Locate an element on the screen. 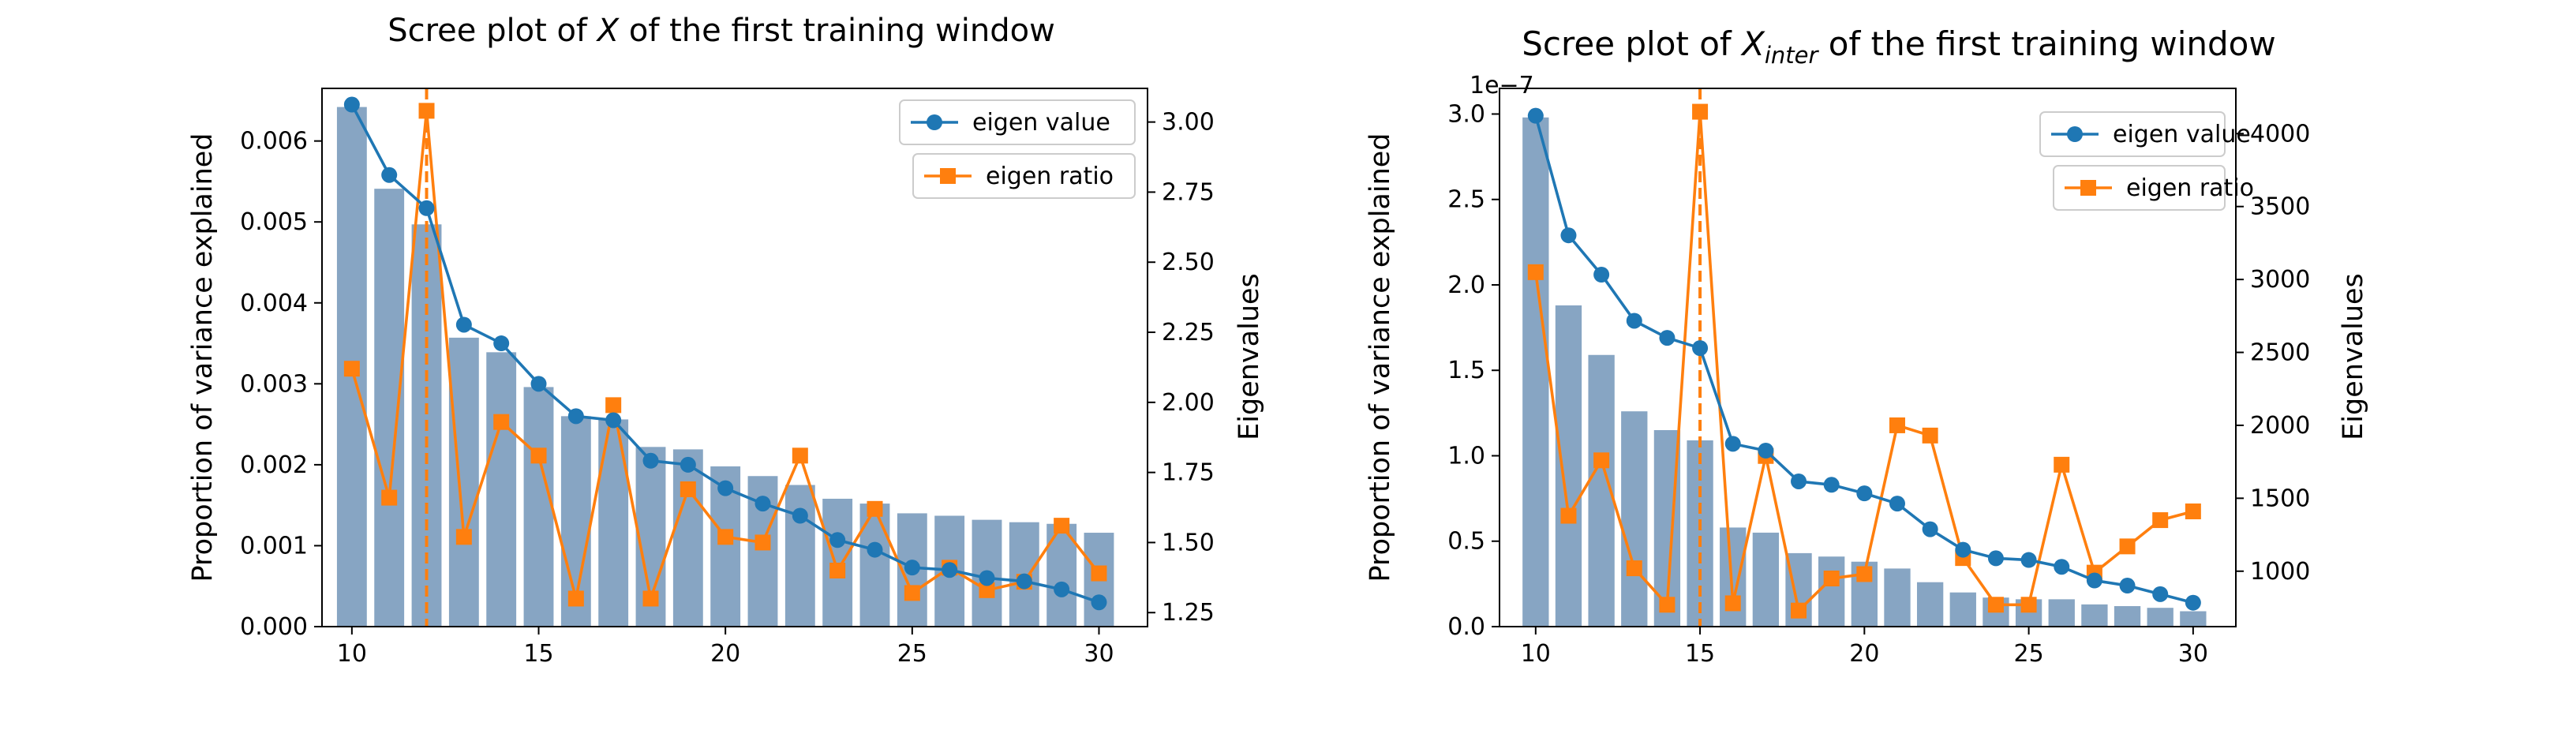 This screenshot has height=745, width=2576. legend-label-2-2: eigen ratio is located at coordinates (2190, 188).